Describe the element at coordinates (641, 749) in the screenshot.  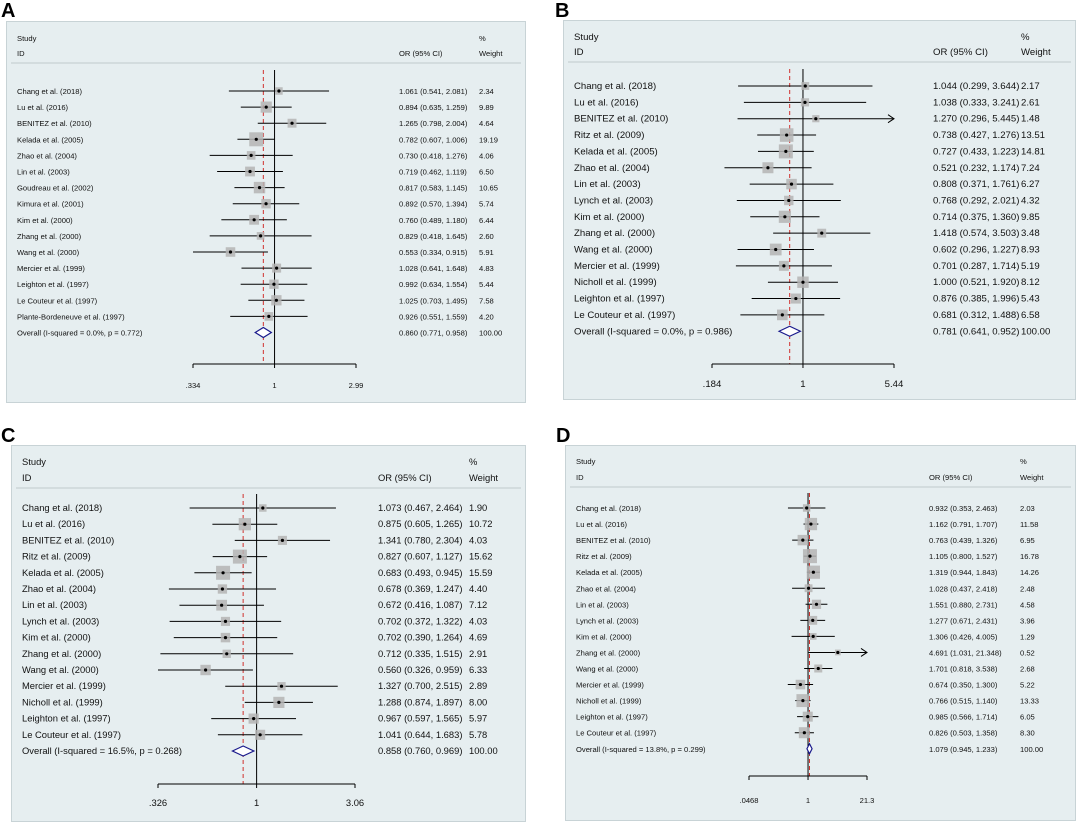
I see `overall-label-d: Overall (I-squared = 13.8%, p = 0.299)` at that location.